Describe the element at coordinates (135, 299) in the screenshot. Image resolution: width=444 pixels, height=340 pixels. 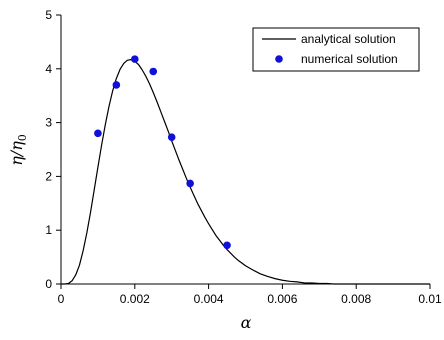
I see `x-tick-label: 0.002` at that location.